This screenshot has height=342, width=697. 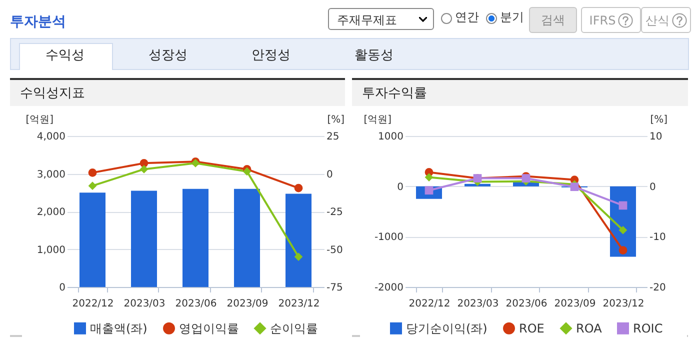 I want to click on dropdown: 주재무제표, so click(x=381, y=19).